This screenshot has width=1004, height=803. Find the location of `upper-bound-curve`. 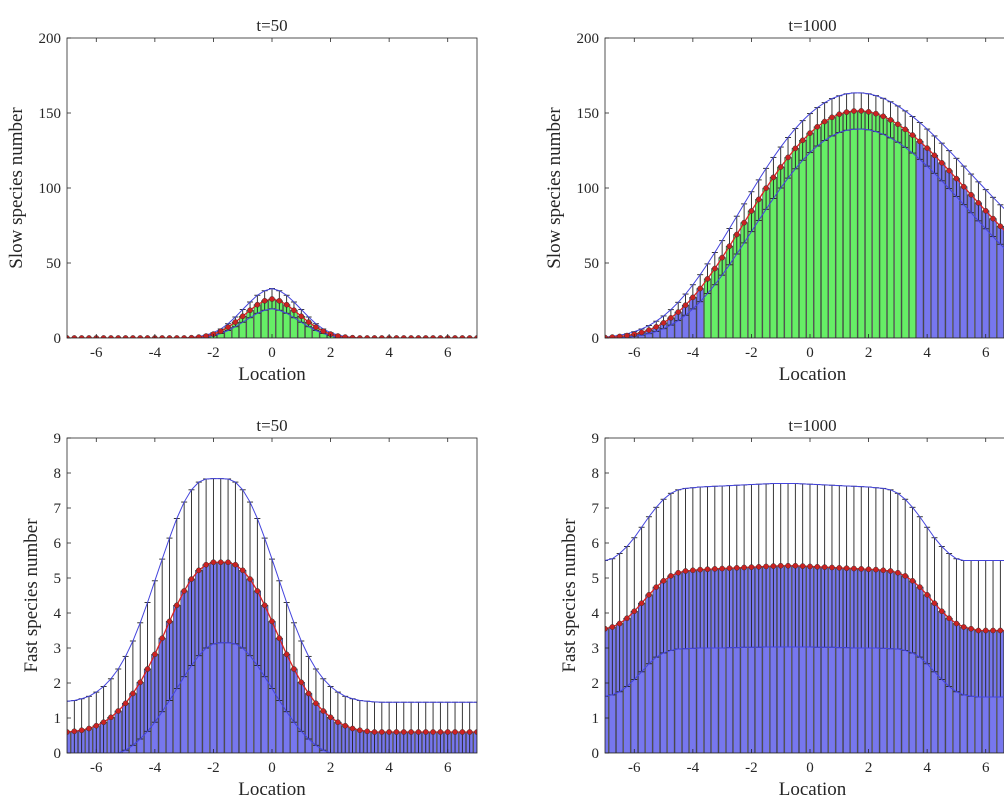

upper-bound-curve is located at coordinates (804, 522).